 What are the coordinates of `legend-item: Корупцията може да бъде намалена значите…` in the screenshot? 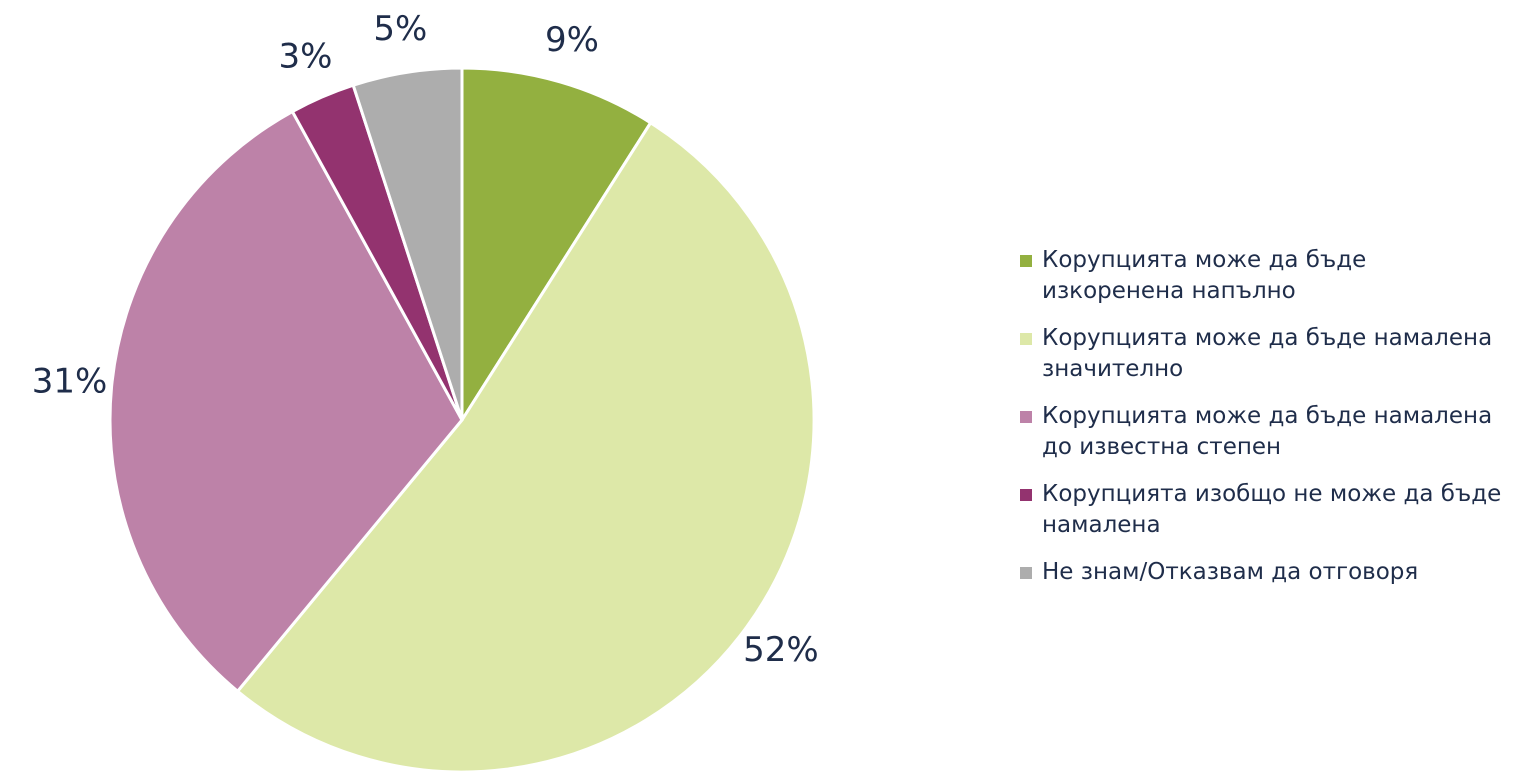 It's located at (1267, 354).